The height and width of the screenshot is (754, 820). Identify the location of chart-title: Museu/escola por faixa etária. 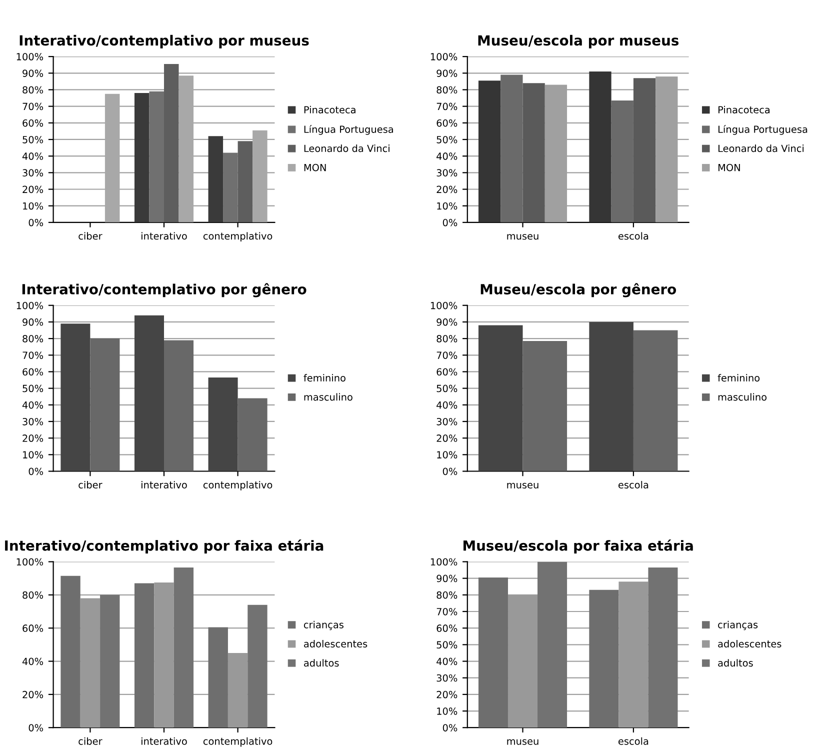
(578, 547).